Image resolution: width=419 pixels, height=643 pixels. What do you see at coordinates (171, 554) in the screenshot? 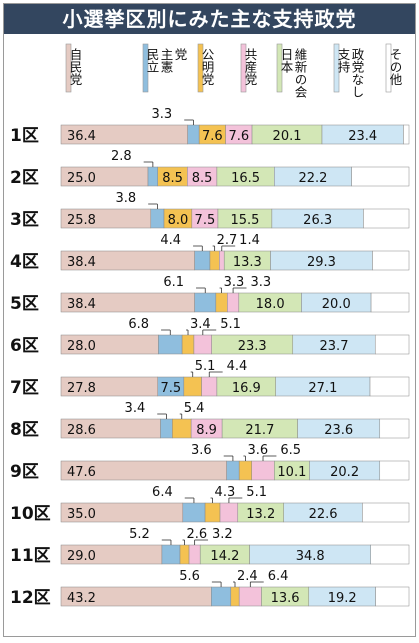
I see `bar-11区-1` at bounding box center [171, 554].